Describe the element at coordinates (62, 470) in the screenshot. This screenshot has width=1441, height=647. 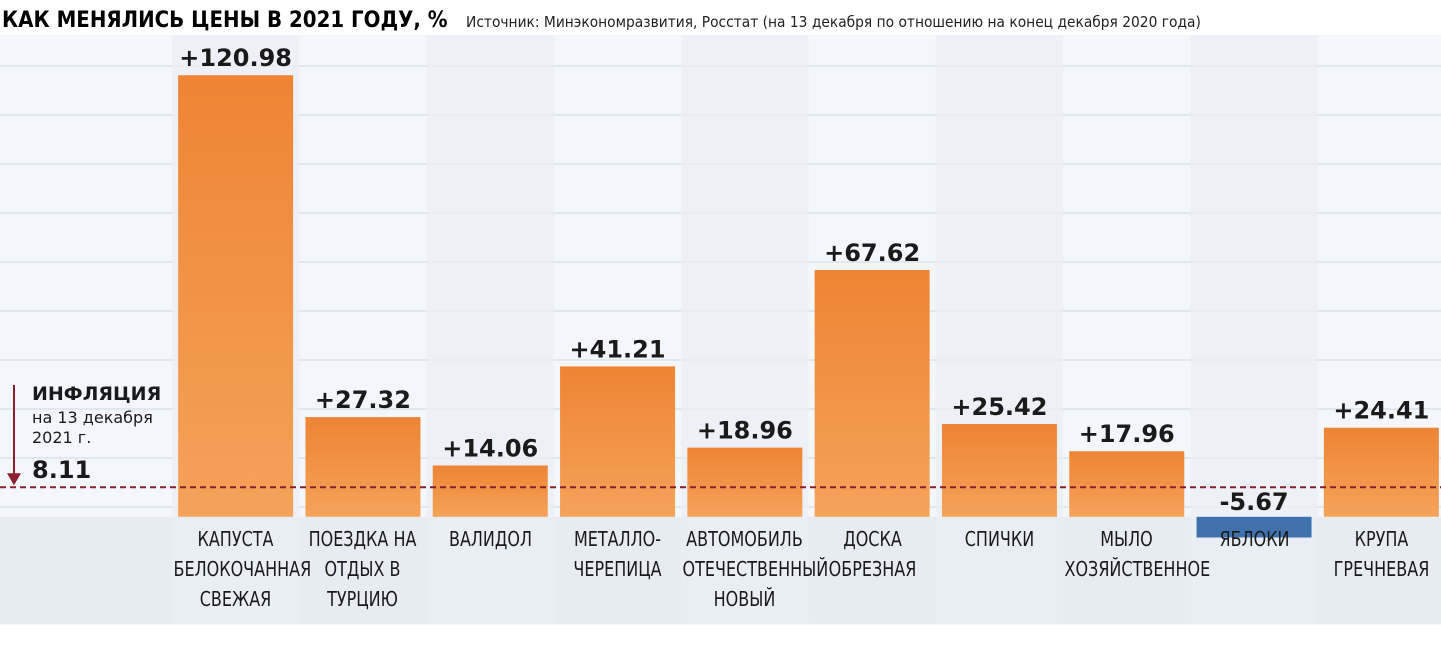
I see `reference-value: 8.11` at that location.